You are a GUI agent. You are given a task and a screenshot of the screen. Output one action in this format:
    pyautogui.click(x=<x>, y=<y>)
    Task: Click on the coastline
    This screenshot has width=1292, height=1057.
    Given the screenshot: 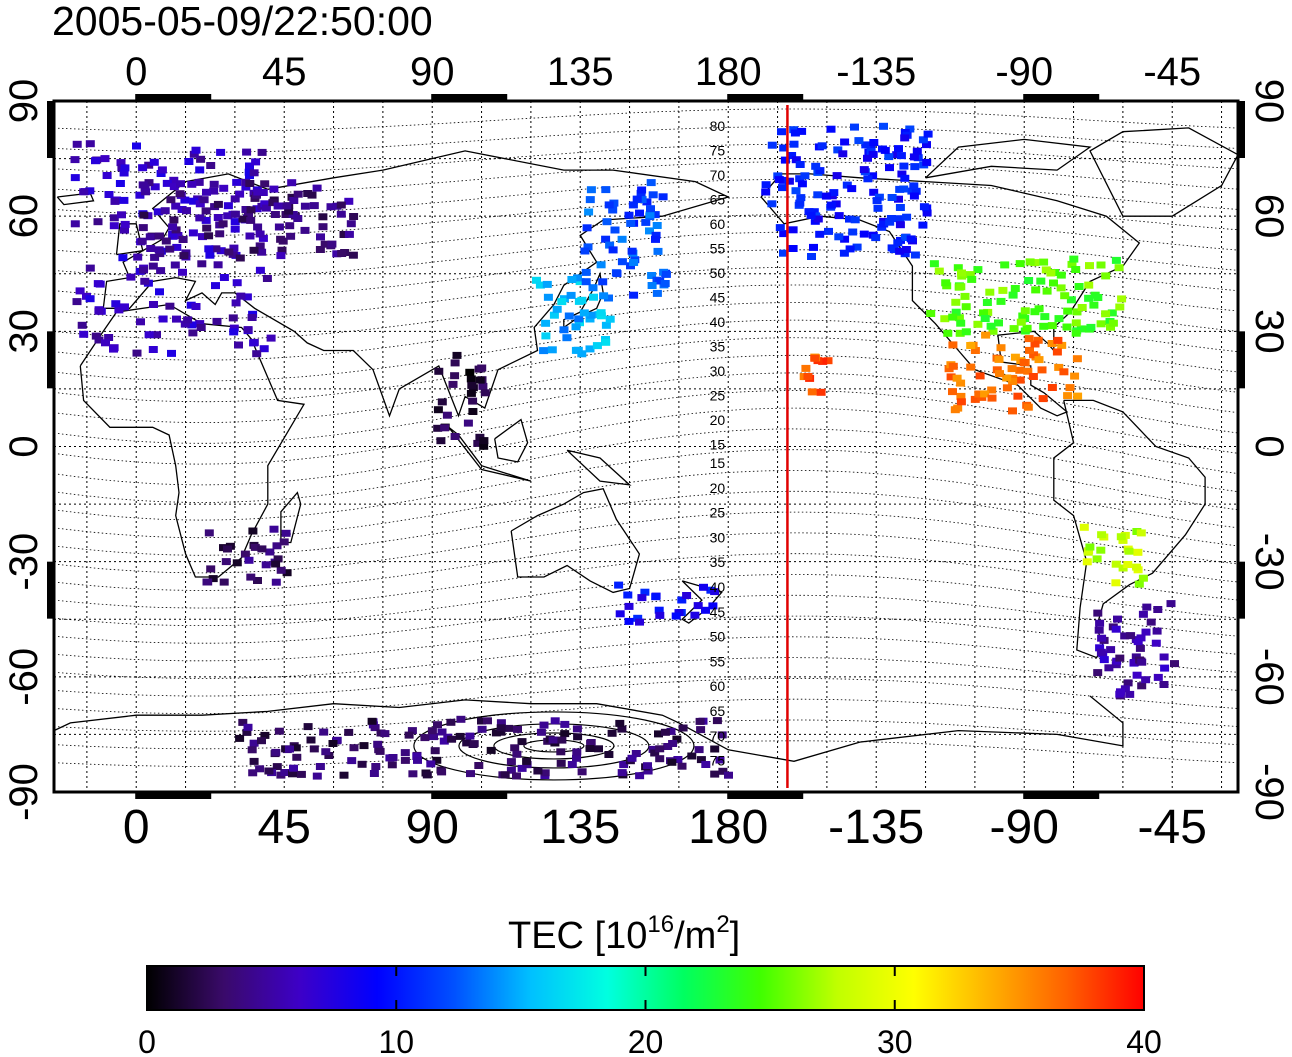 What is the action you would take?
    pyautogui.click(x=1163, y=172)
    